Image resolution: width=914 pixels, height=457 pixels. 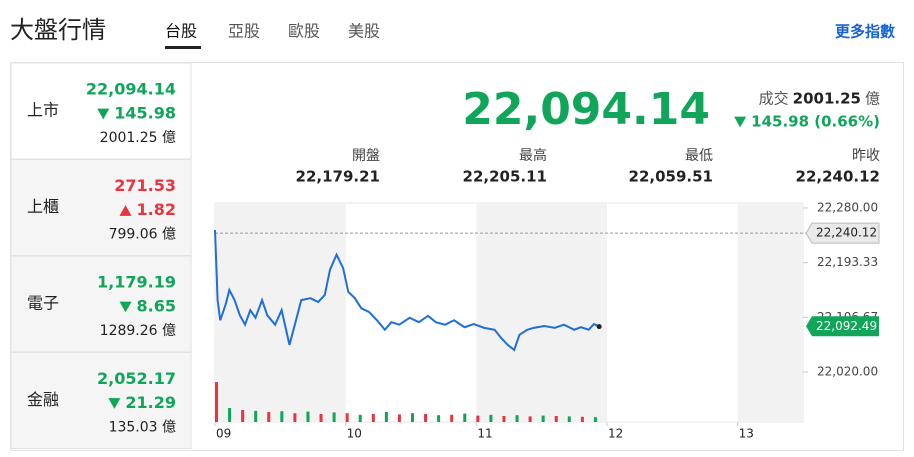 What do you see at coordinates (599, 327) in the screenshot?
I see `last-point` at bounding box center [599, 327].